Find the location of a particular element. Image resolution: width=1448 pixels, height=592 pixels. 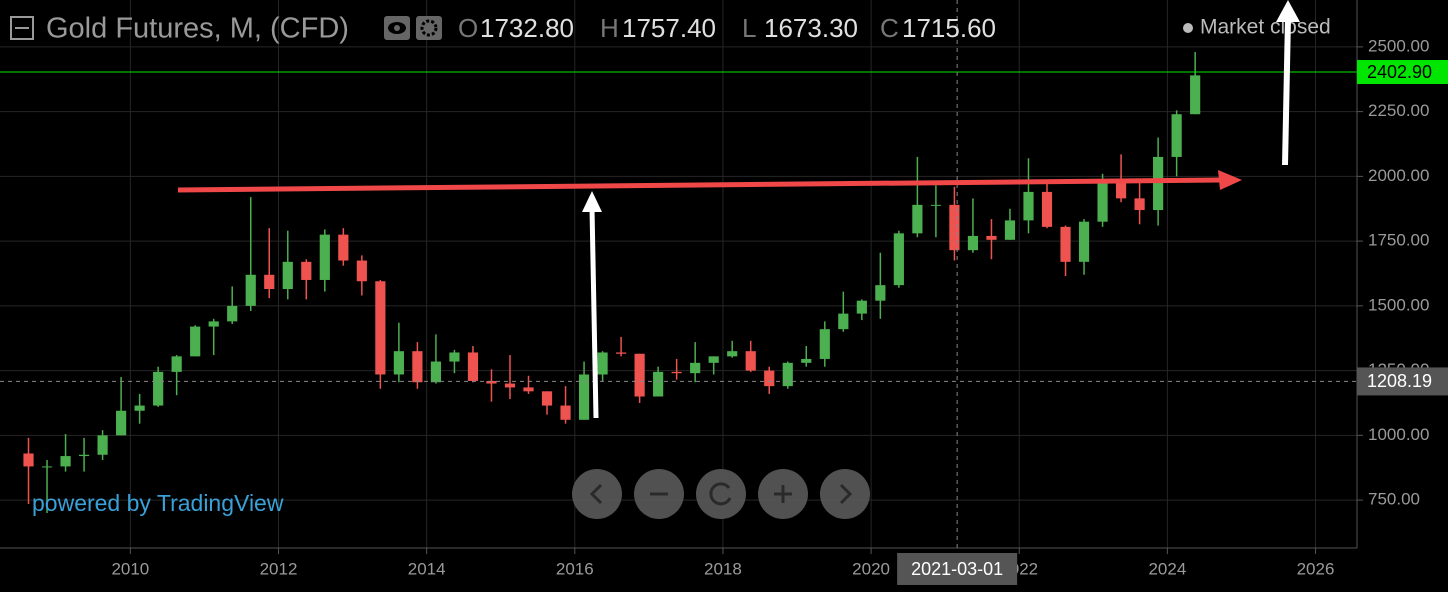

scroll-left-button is located at coordinates (597, 494).